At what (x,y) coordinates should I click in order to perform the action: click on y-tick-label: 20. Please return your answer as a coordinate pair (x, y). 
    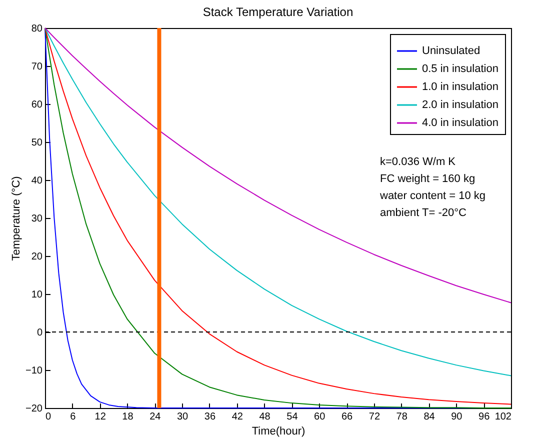
    Looking at the image, I should click on (37, 257).